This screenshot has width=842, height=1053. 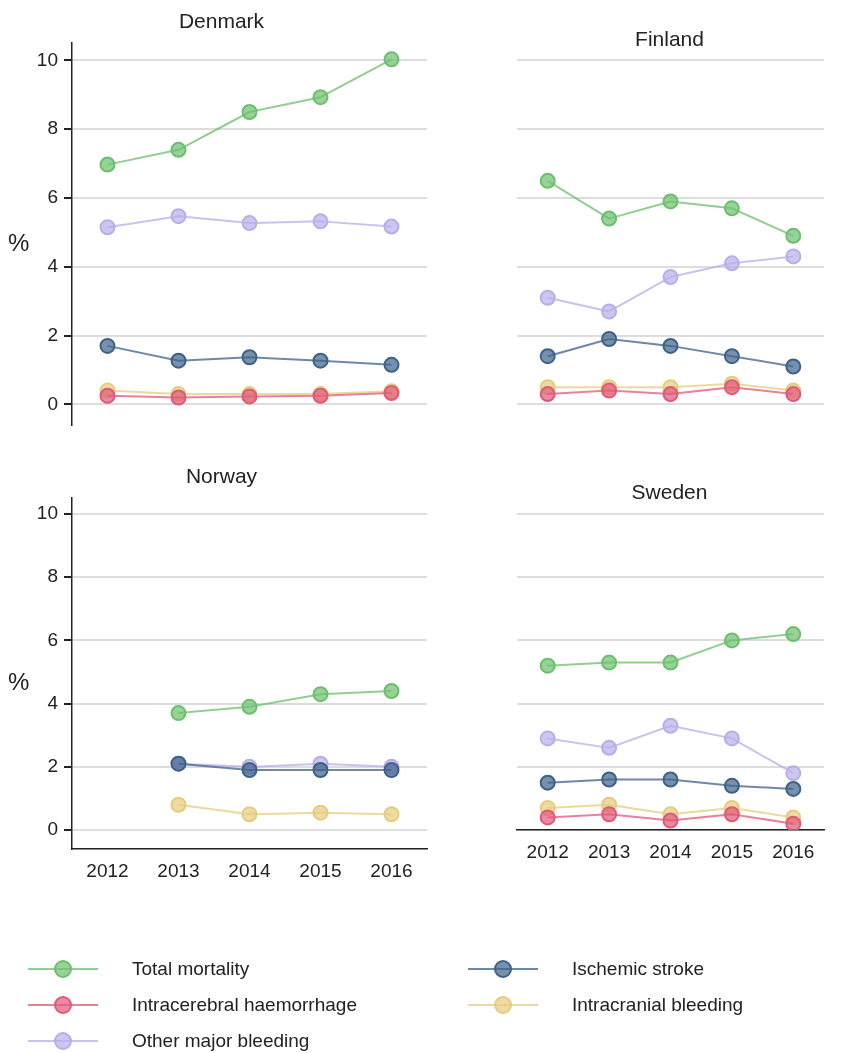 I want to click on legend-label: Other major bleeding, so click(x=221, y=1041).